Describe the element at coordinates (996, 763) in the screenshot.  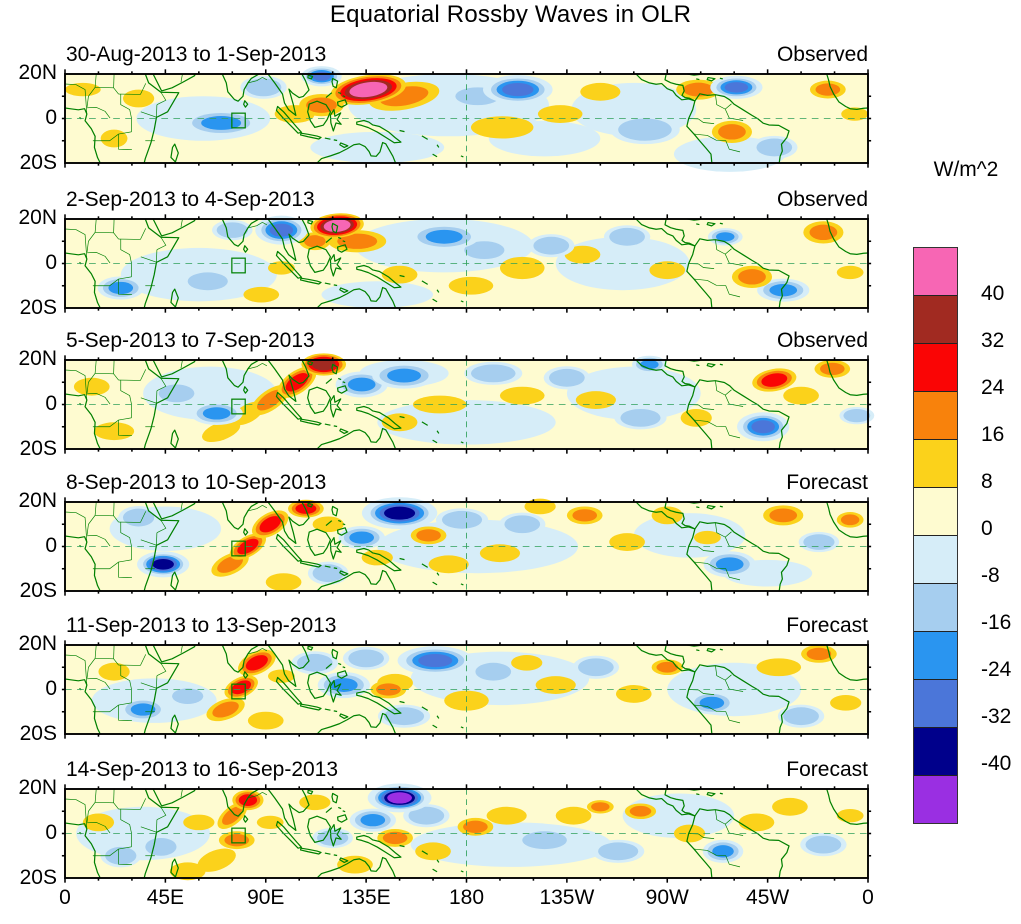
I see `colorbar-tick-label: -40` at that location.